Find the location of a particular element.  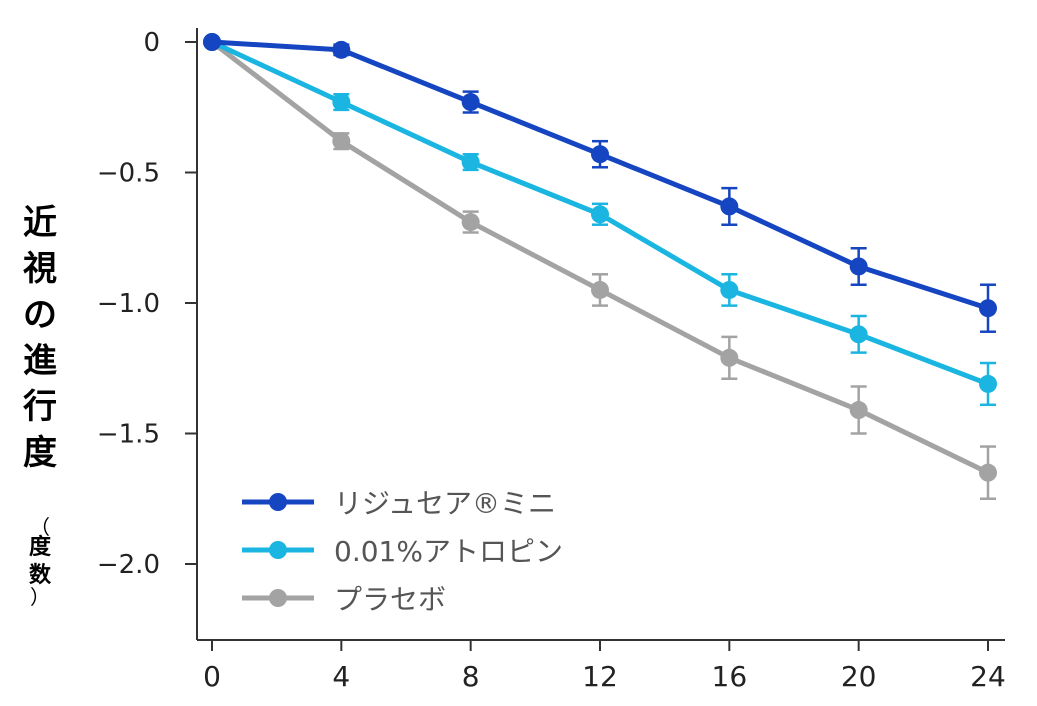

x-tick-label: 16 is located at coordinates (730, 676).